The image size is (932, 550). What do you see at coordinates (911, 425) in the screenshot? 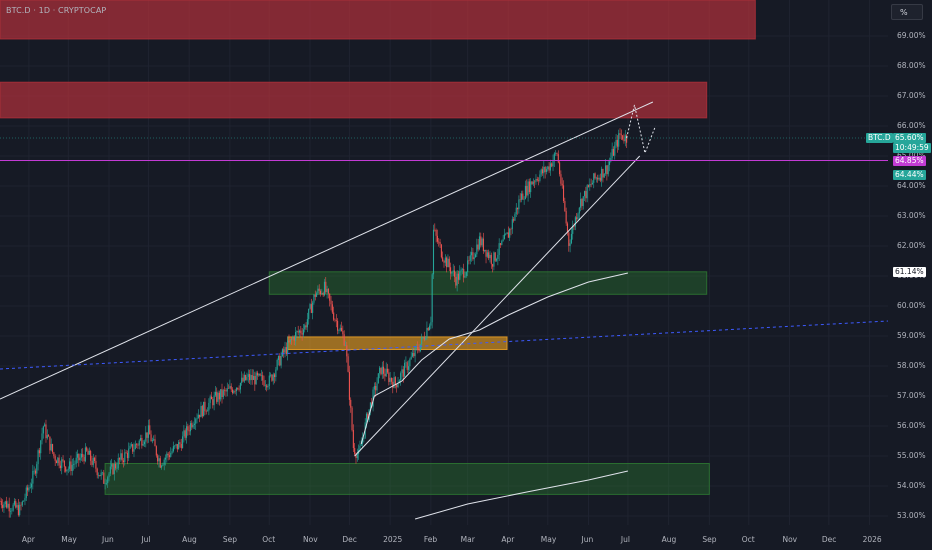
I see `price-tick-label: 56.00%` at bounding box center [911, 425].